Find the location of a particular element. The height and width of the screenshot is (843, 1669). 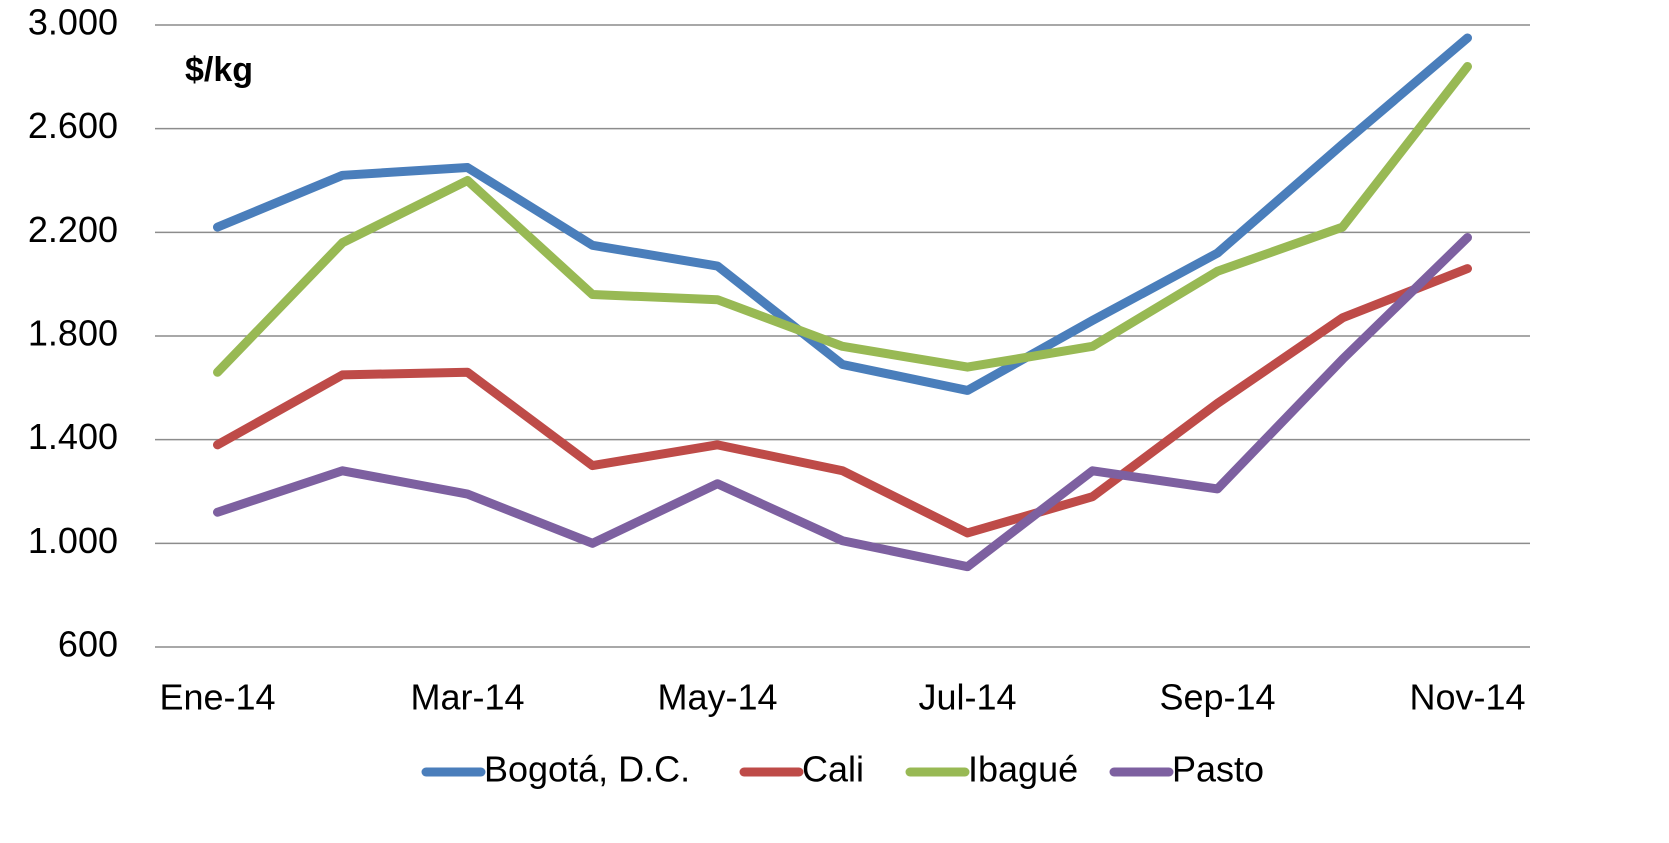

y-tick-label: 1.000 is located at coordinates (73, 540).